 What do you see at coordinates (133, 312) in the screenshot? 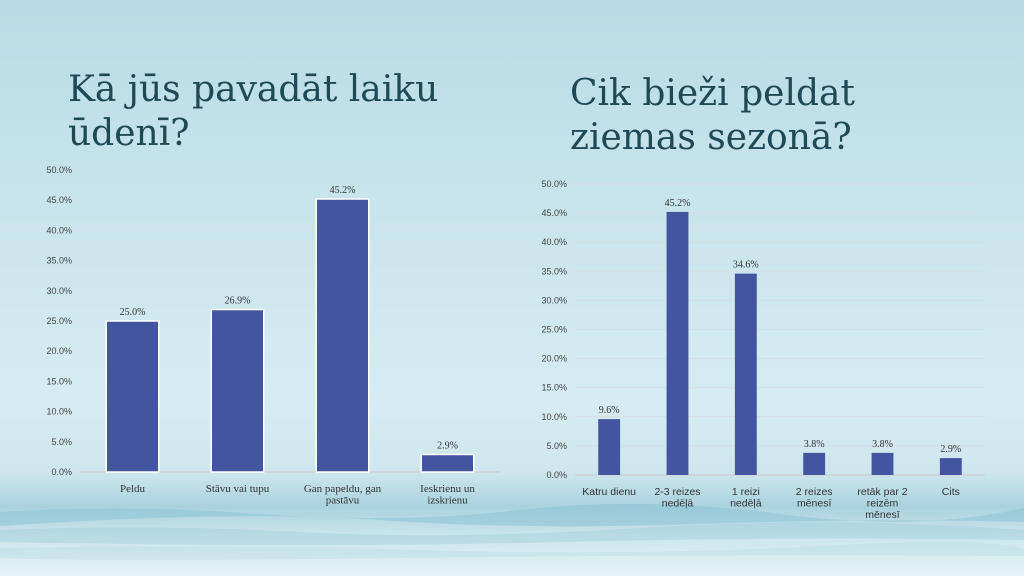
I see `data-label: 25.0%` at bounding box center [133, 312].